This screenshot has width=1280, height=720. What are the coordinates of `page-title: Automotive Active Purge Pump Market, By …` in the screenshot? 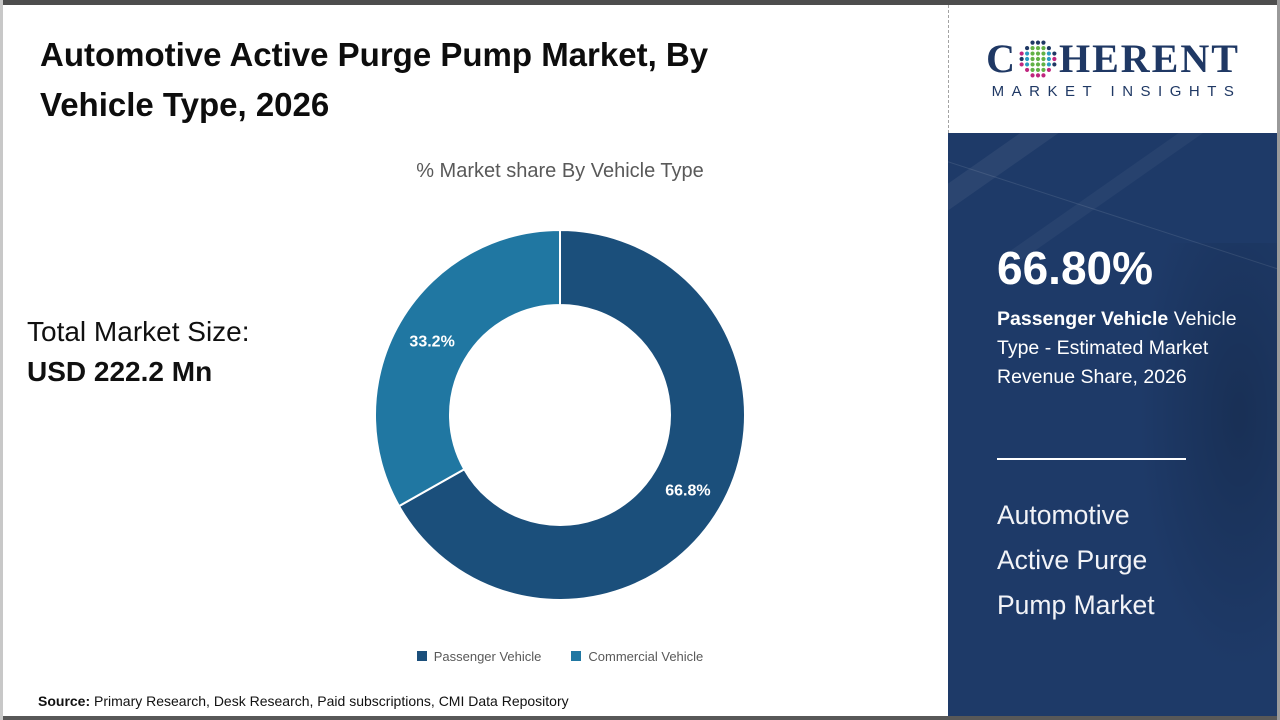 It's located at (470, 80).